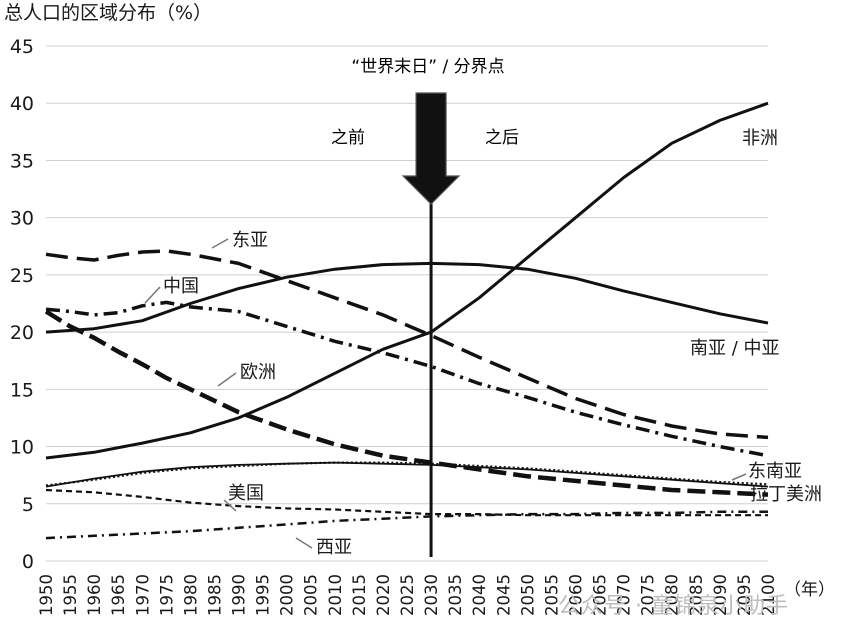 Image resolution: width=865 pixels, height=638 pixels. What do you see at coordinates (427, 67) in the screenshot?
I see `marker-title: “世界末日” / 分界点` at bounding box center [427, 67].